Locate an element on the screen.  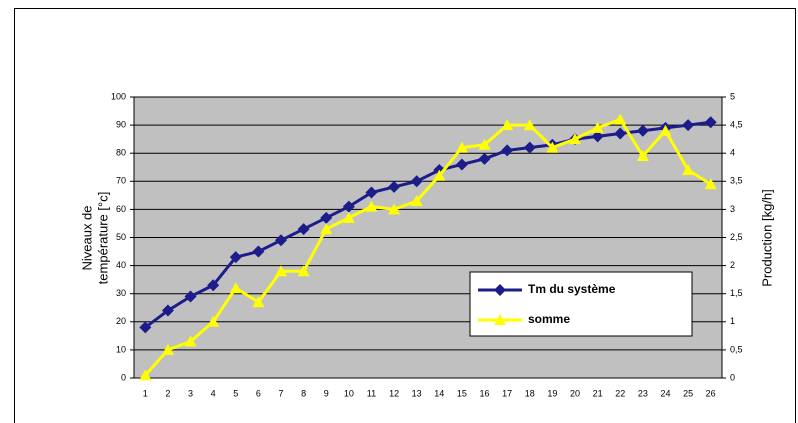
y2-tick-label: 5 is located at coordinates (732, 96).